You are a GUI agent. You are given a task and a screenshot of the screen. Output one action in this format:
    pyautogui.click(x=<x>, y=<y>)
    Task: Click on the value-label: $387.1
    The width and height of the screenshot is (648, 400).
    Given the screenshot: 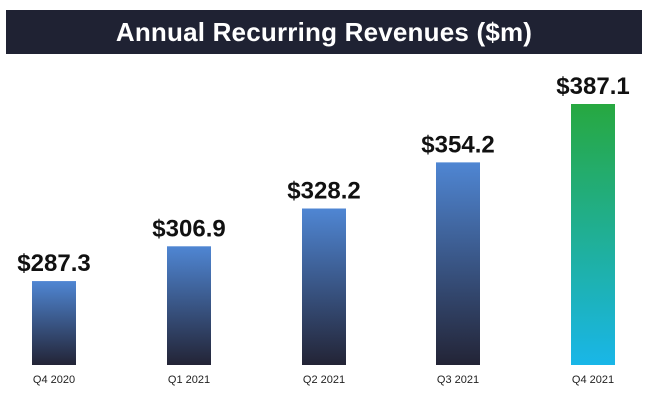 What is the action you would take?
    pyautogui.click(x=592, y=86)
    